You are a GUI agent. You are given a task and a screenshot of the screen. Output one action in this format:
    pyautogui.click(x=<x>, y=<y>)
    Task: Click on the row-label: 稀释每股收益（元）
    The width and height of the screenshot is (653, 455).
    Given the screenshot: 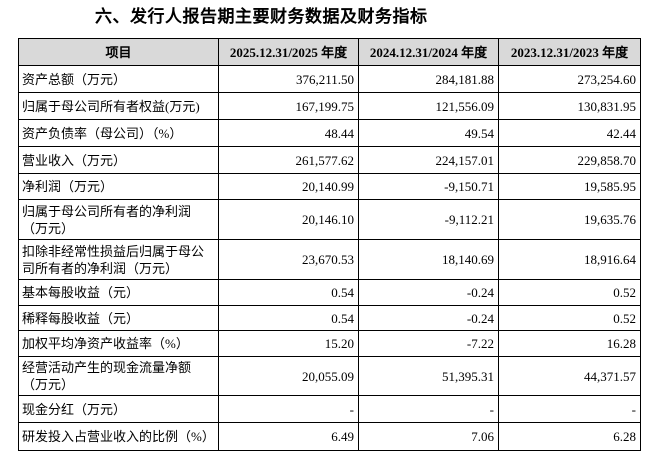 What is the action you would take?
    pyautogui.click(x=118, y=318)
    